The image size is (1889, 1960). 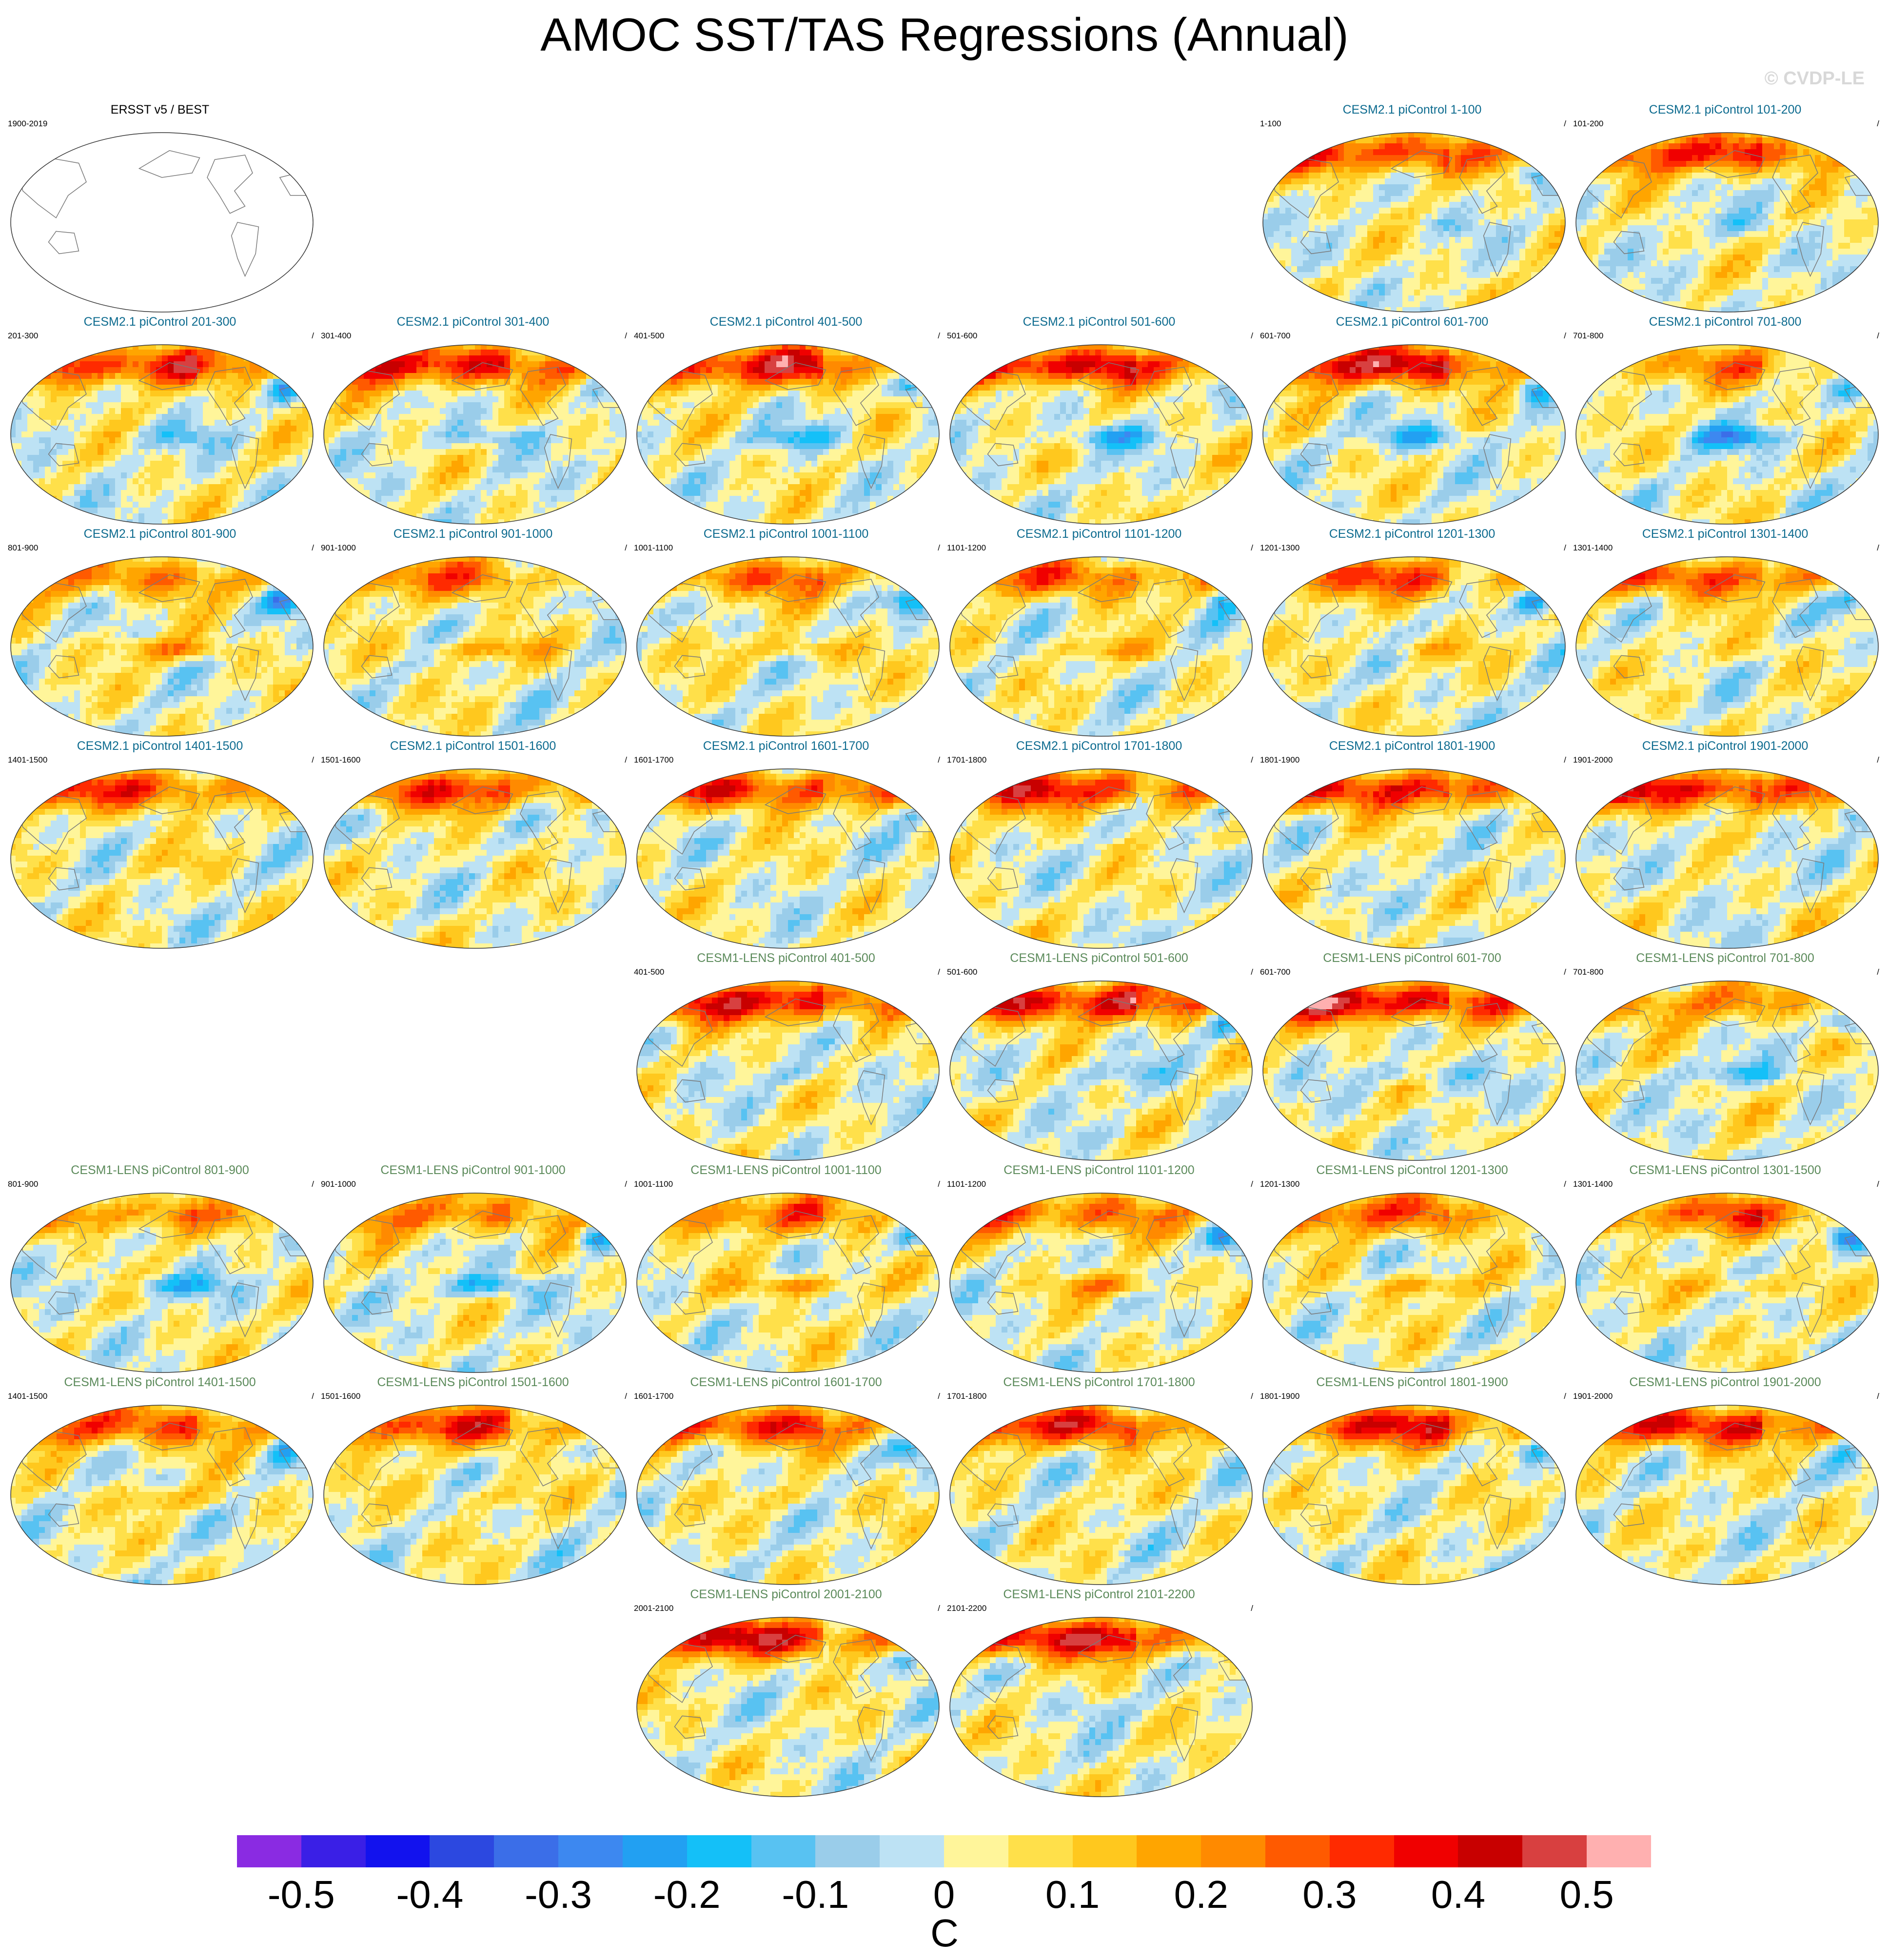 What do you see at coordinates (1412, 1481) in the screenshot?
I see `map-panel: CESM1-LENS piControl 1801-1900 1801-1900/` at bounding box center [1412, 1481].